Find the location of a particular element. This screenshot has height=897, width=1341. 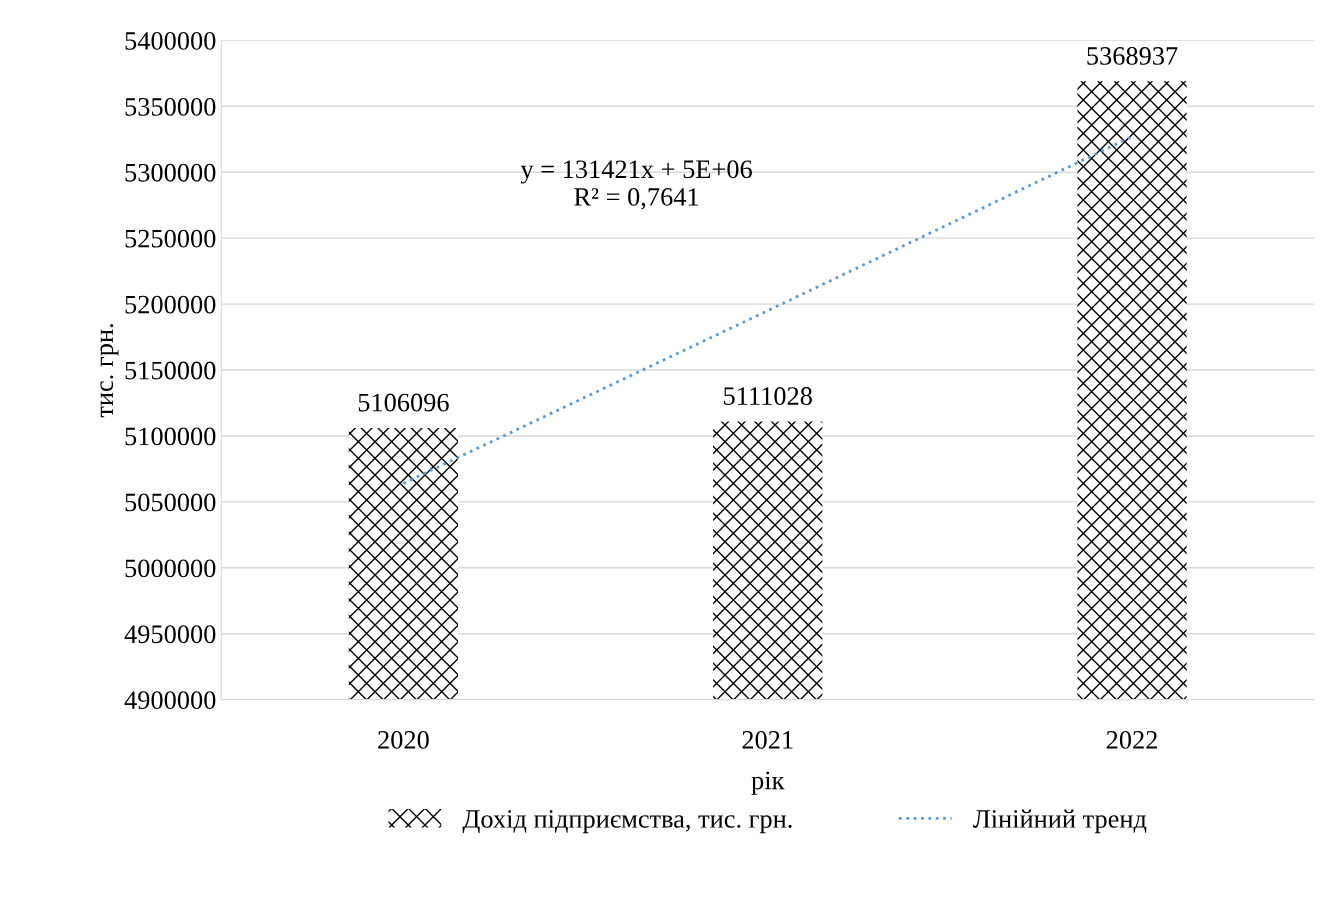

y-tick-label: 5050000 is located at coordinates (170, 502).